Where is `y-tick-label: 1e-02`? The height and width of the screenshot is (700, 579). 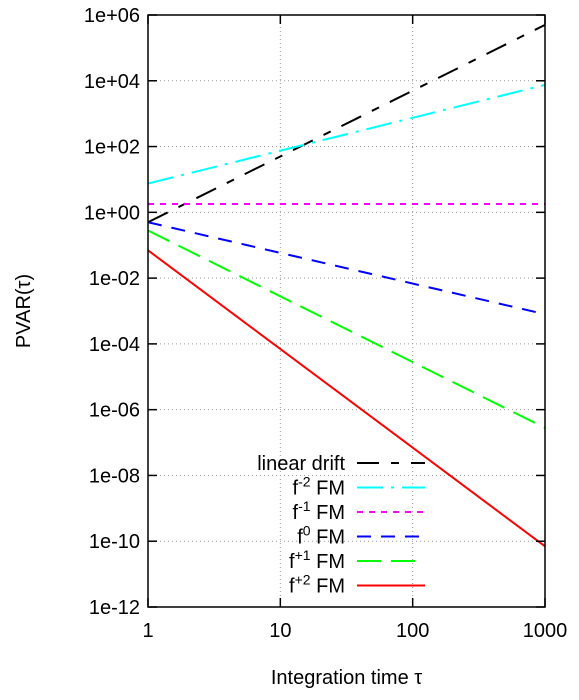 y-tick-label: 1e-02 is located at coordinates (114, 279).